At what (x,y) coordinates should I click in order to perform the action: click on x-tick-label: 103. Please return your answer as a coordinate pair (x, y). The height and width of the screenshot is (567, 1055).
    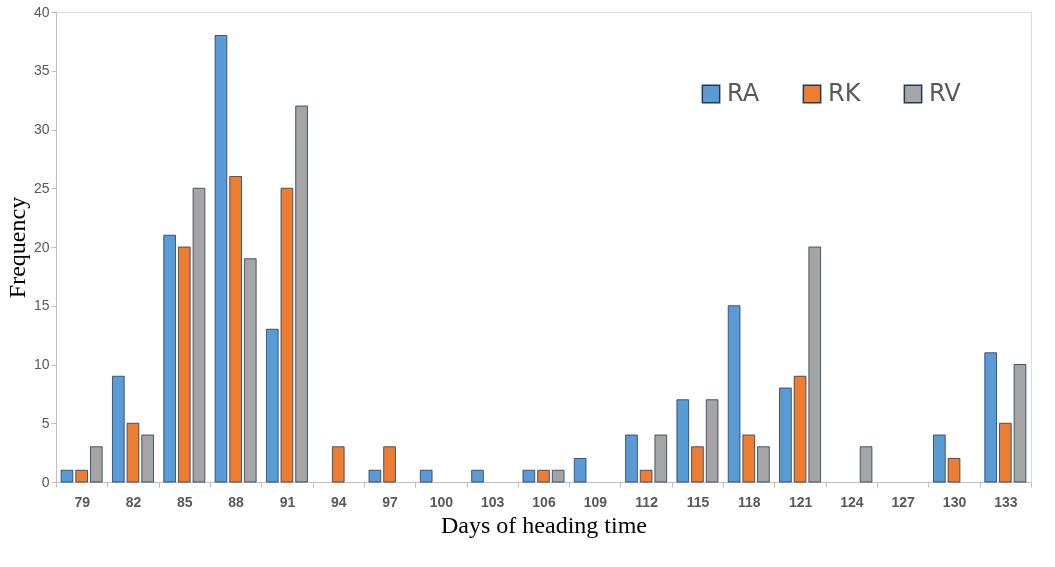
    Looking at the image, I should click on (493, 501).